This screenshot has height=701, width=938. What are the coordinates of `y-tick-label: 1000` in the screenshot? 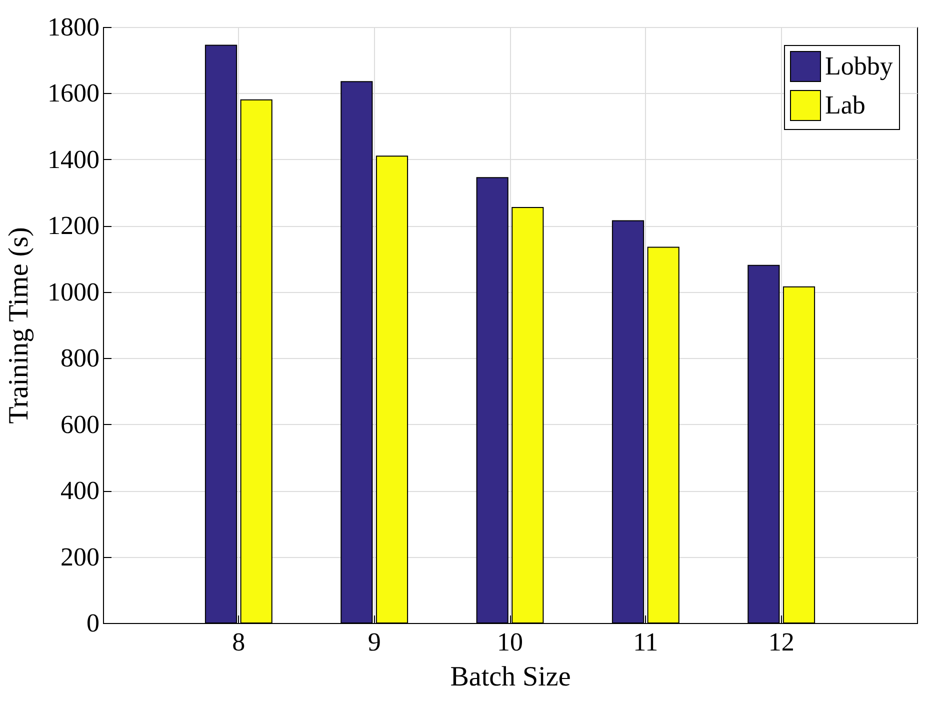 It's located at (74, 291).